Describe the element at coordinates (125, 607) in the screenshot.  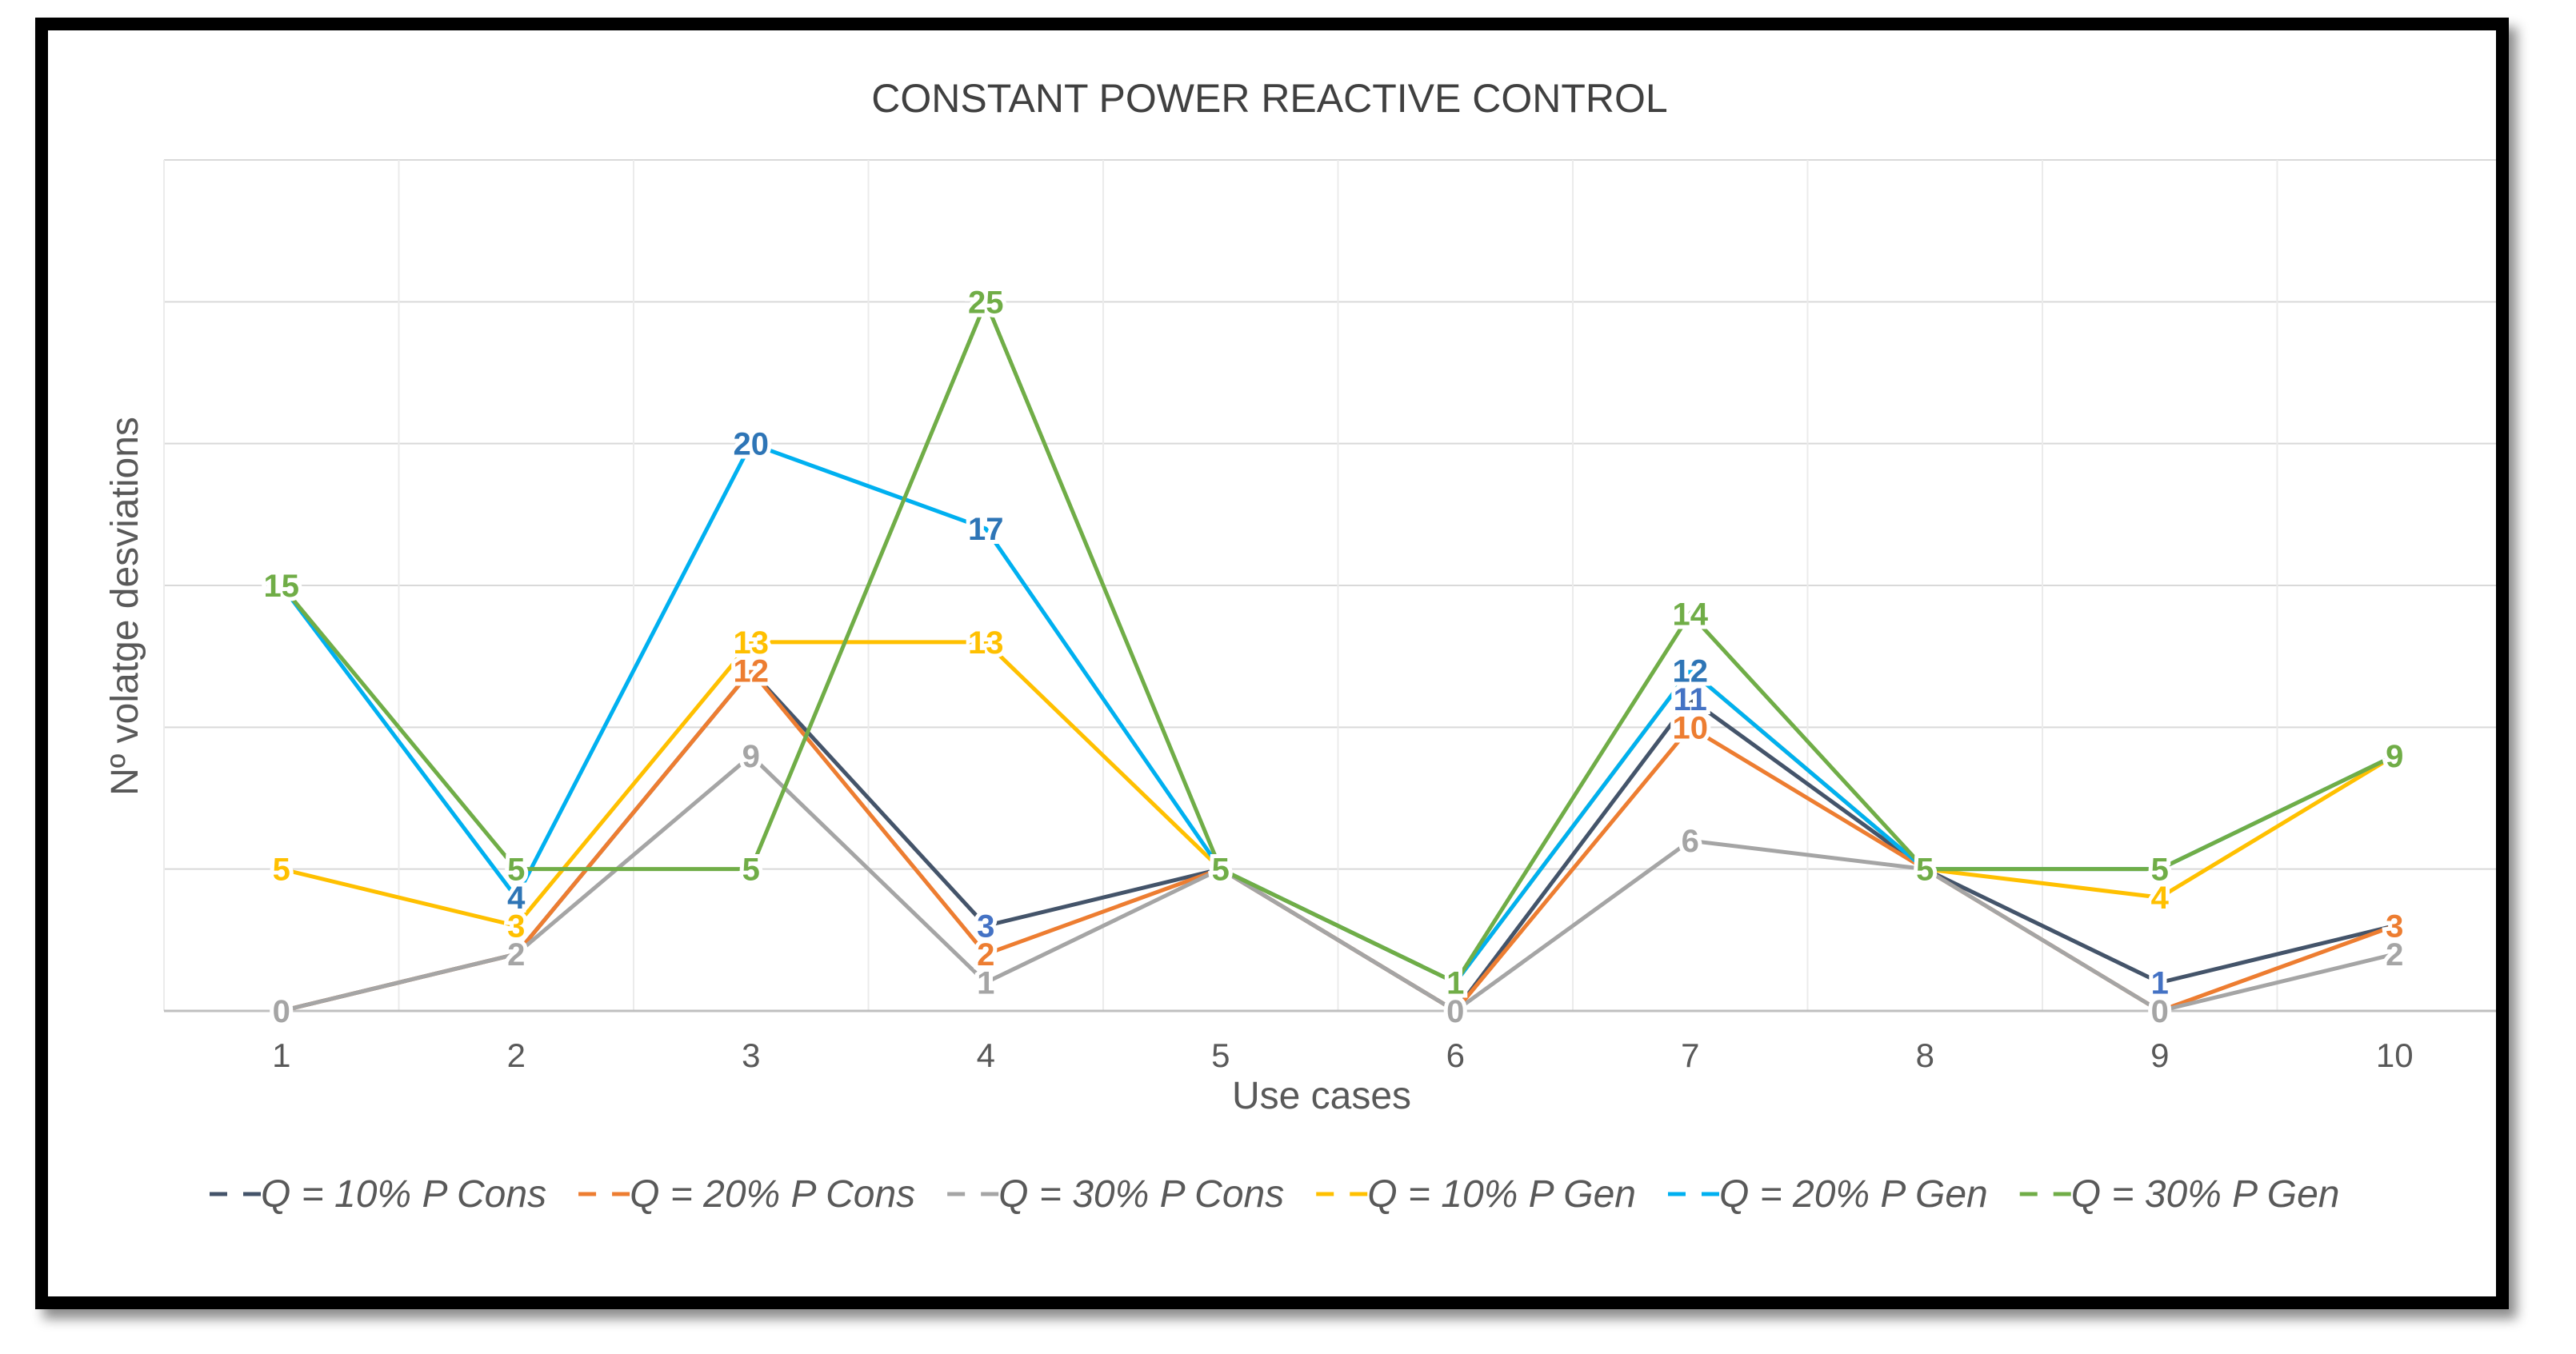
I see `y-axis-label: Nº volatge desviations` at that location.